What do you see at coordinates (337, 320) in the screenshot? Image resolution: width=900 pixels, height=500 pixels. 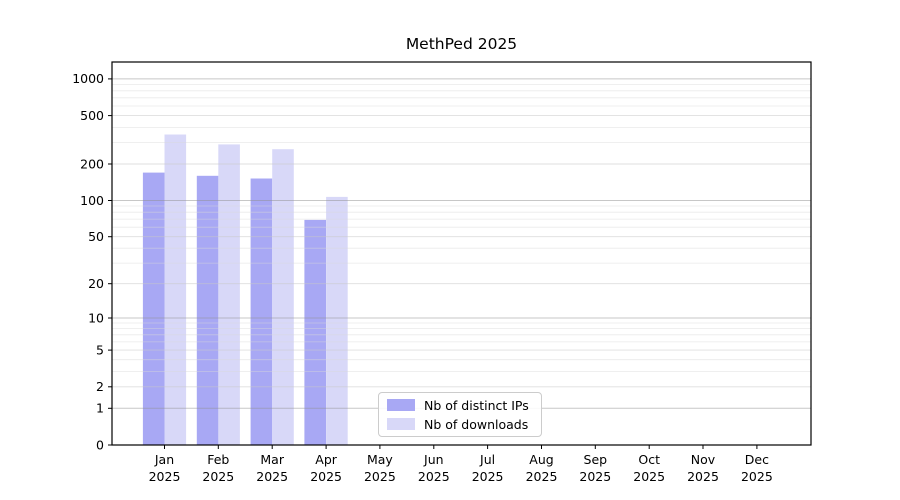 I see `bar-apr-downloads` at bounding box center [337, 320].